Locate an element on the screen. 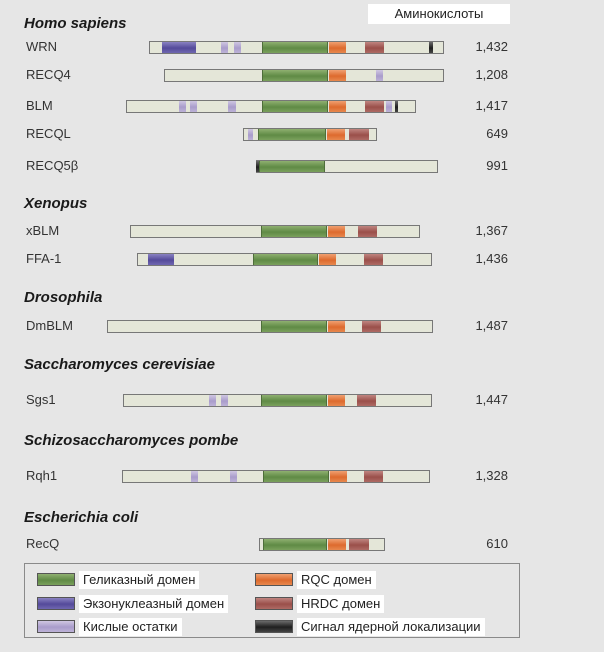 Image resolution: width=604 pixels, height=652 pixels. legend-swatch-hrdc is located at coordinates (274, 603).